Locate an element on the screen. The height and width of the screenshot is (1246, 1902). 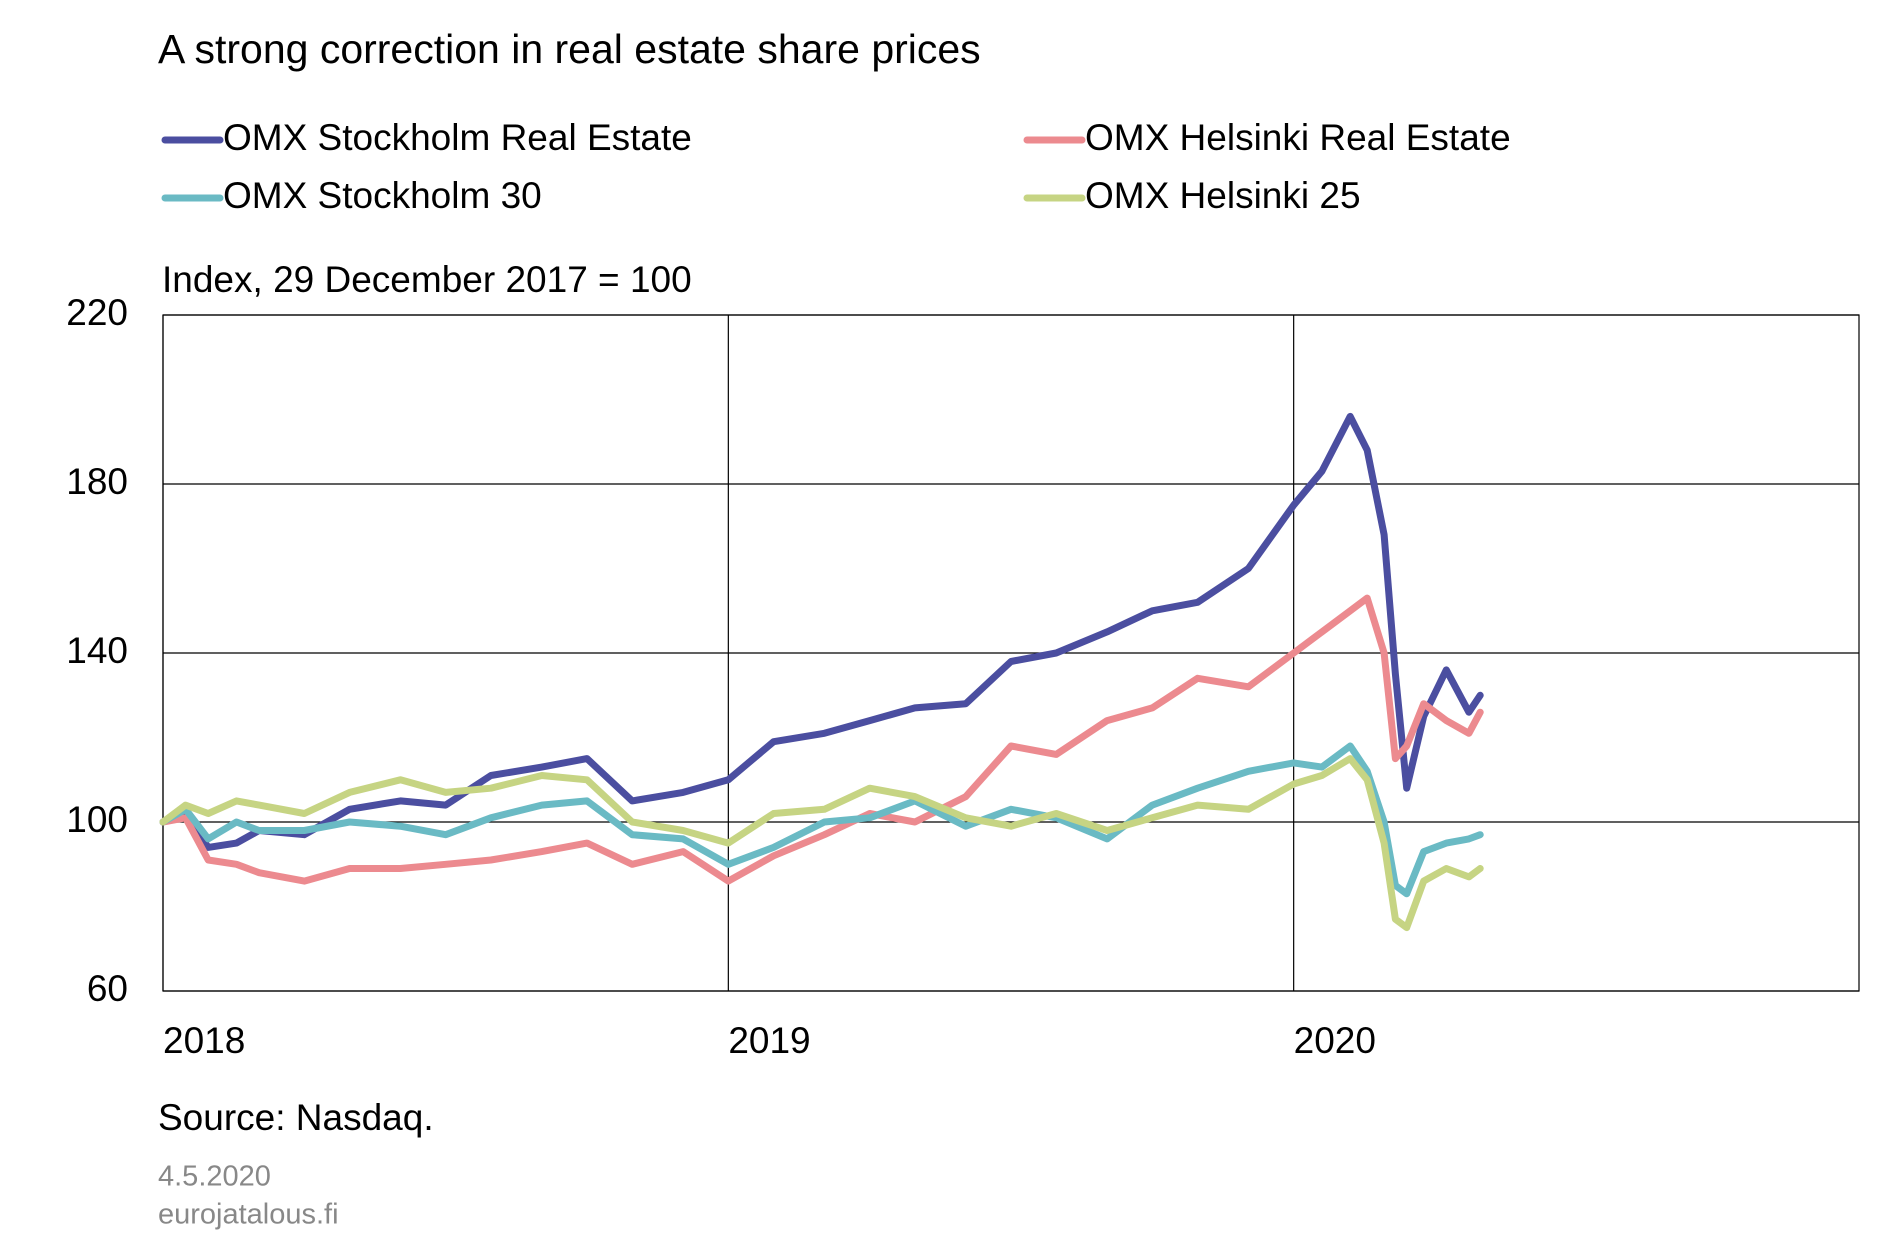
site-note: eurojatalous.fi is located at coordinates (248, 1215).